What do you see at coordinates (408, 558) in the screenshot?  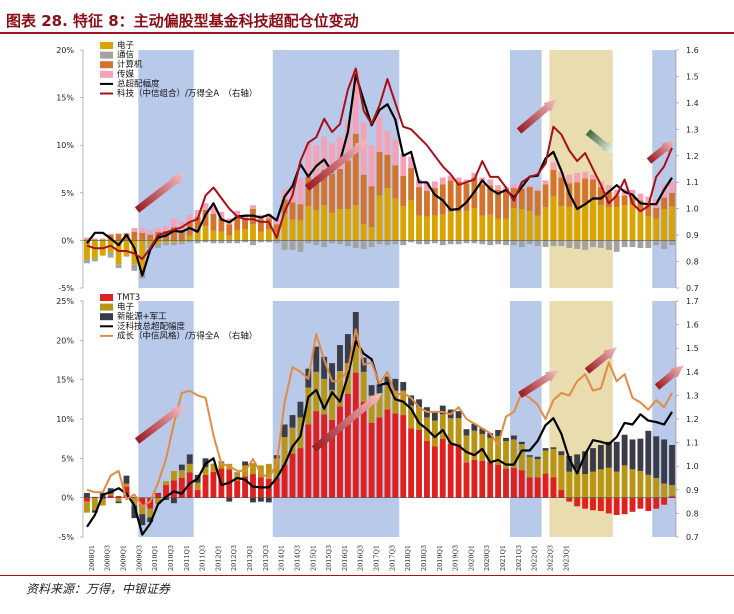 I see `x-tick-label: 2018Q1` at bounding box center [408, 558].